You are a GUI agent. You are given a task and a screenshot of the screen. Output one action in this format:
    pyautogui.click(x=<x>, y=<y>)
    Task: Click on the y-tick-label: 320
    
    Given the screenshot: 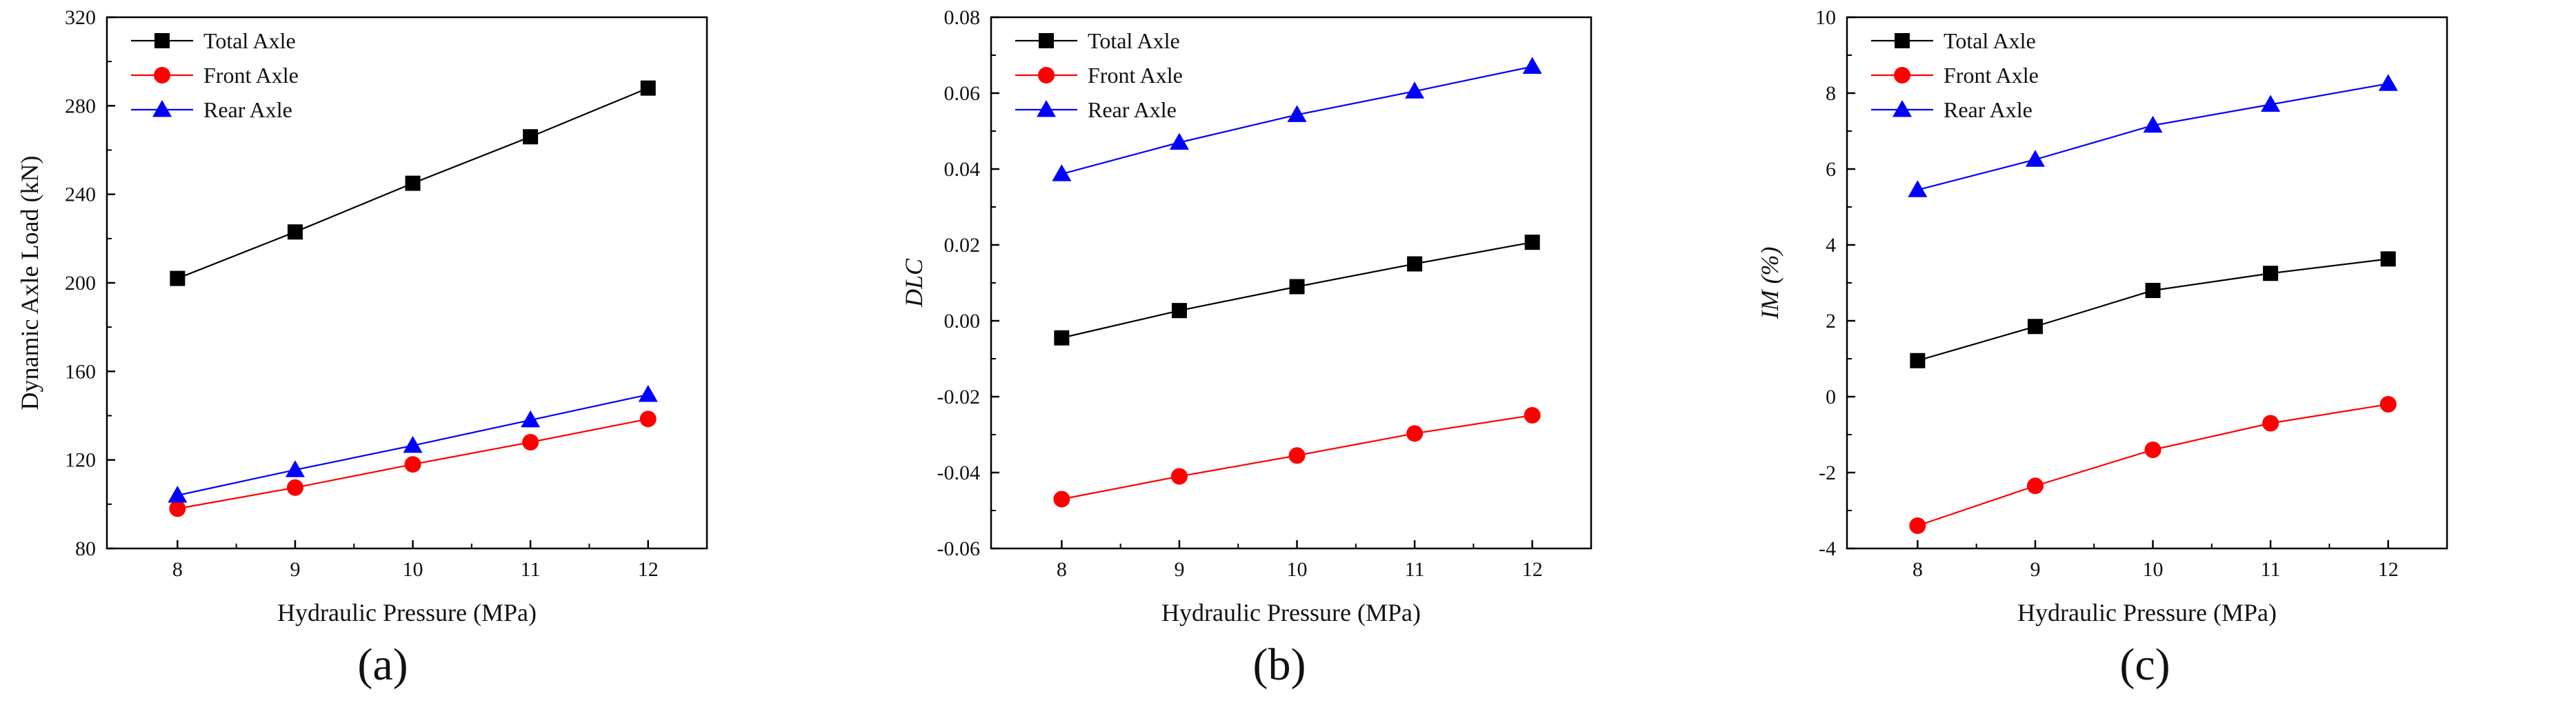 What is the action you would take?
    pyautogui.click(x=80, y=17)
    